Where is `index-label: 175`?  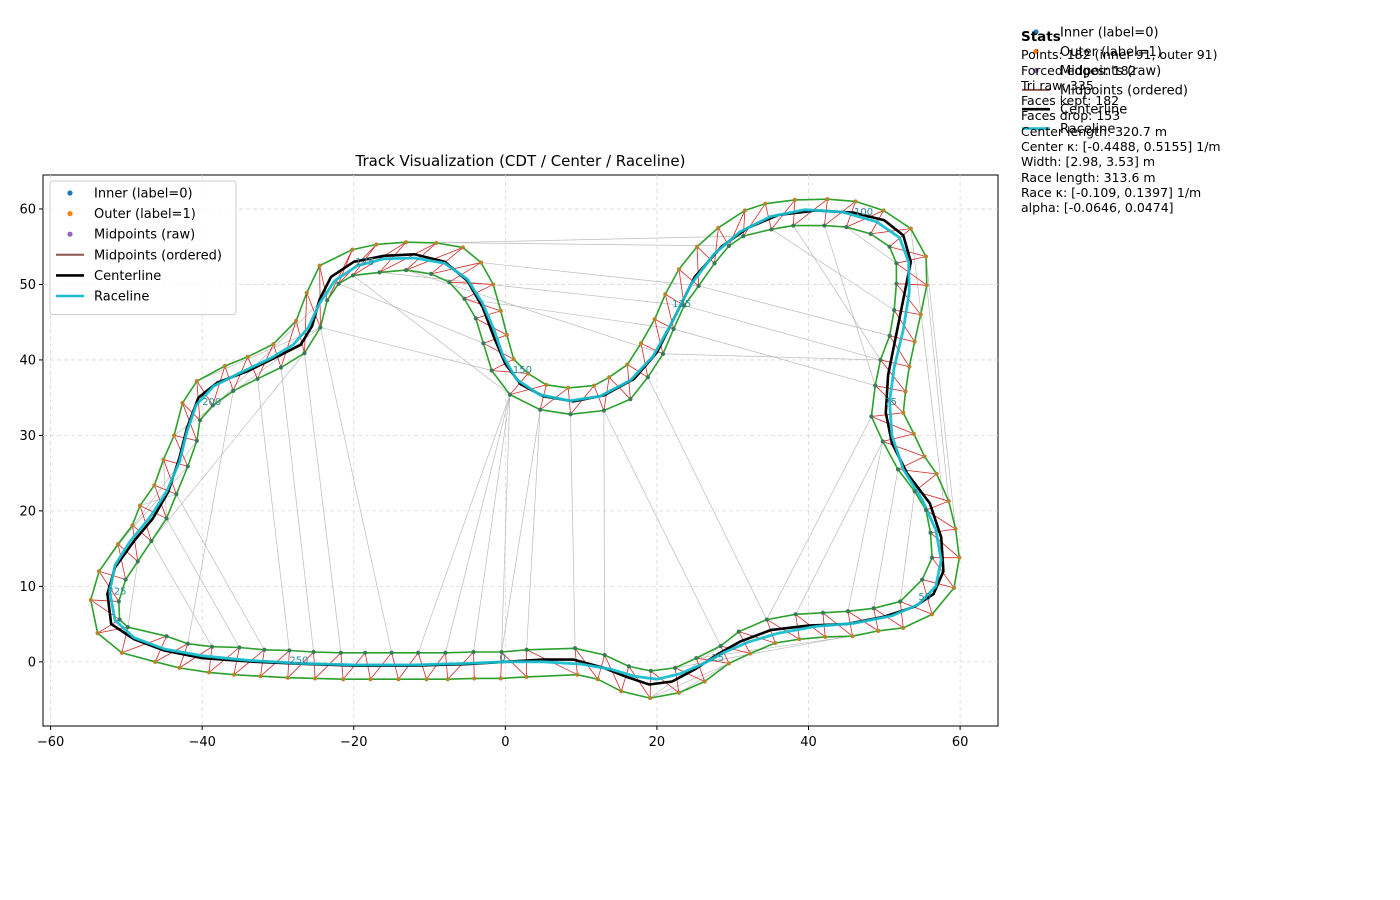
index-label: 175 is located at coordinates (364, 262).